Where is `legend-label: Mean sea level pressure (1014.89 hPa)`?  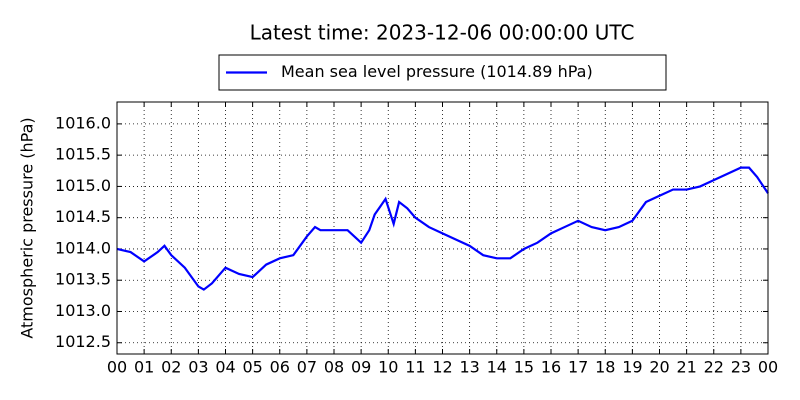 legend-label: Mean sea level pressure (1014.89 hPa) is located at coordinates (437, 71).